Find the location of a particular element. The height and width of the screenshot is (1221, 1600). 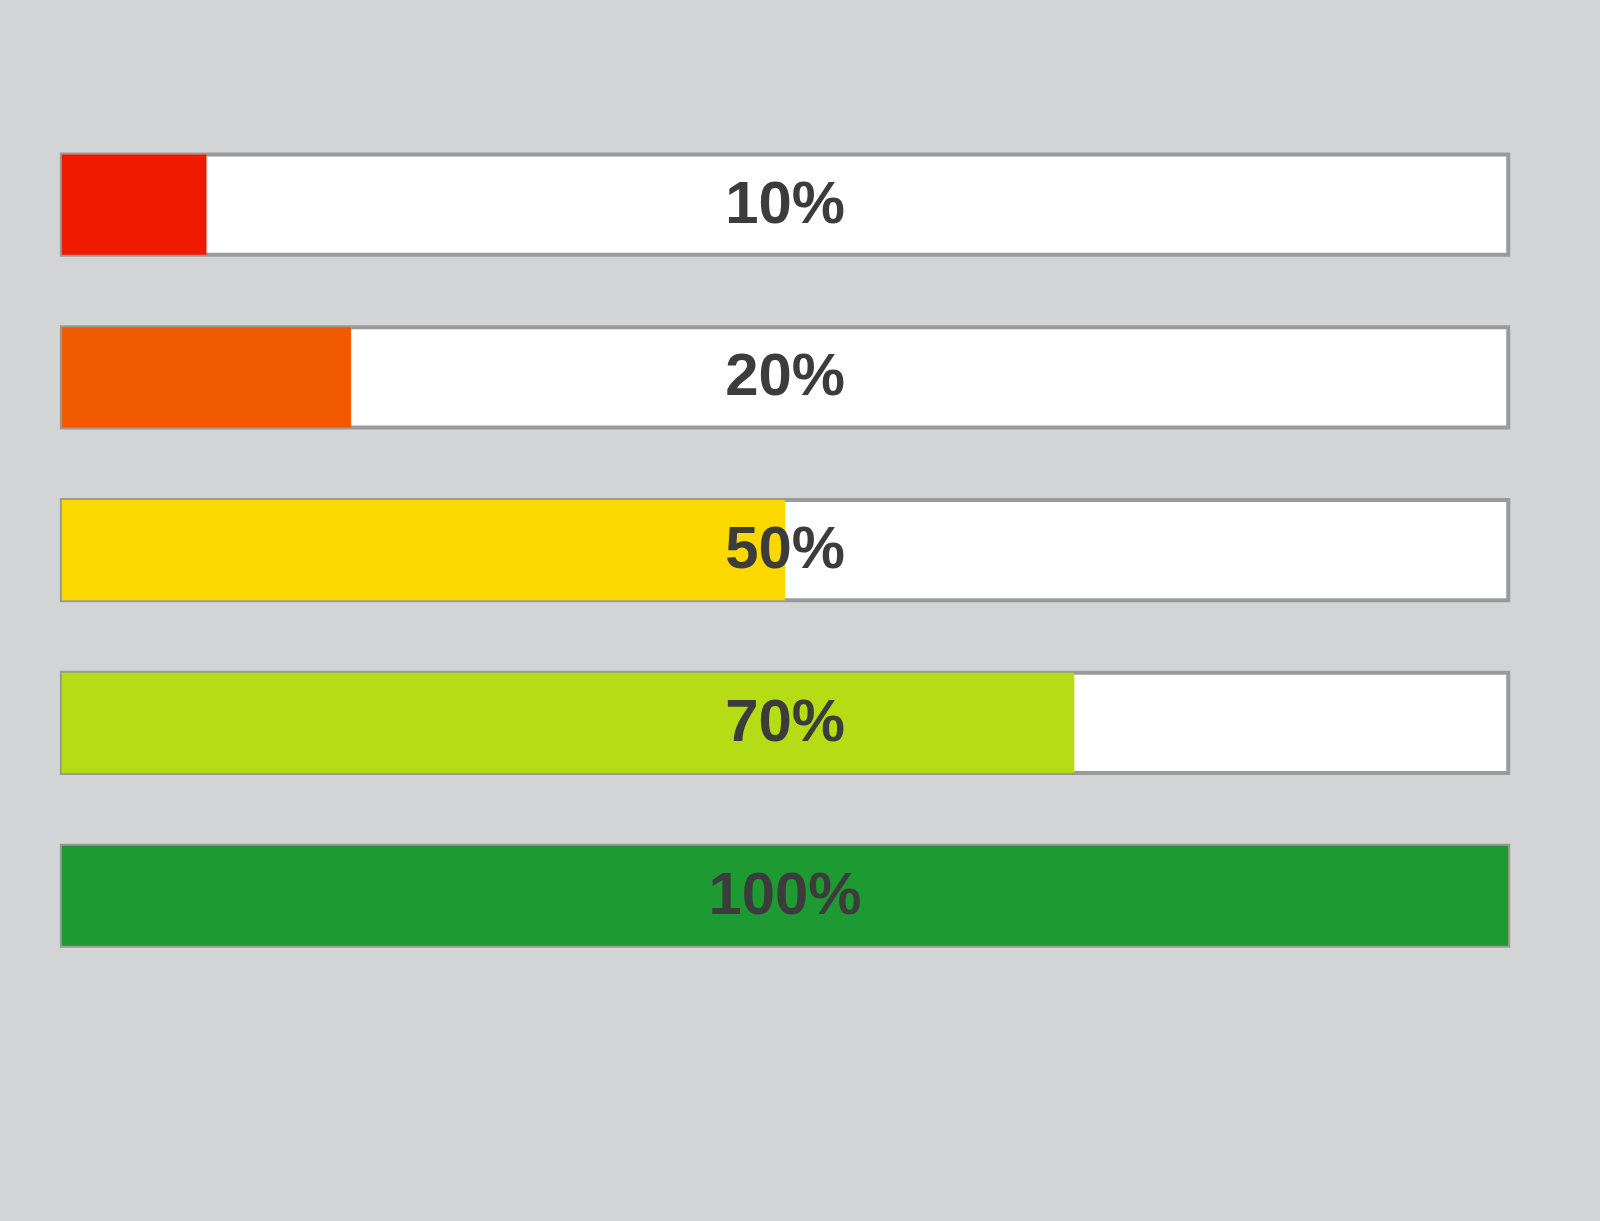

data-label: 20% is located at coordinates (785, 375).